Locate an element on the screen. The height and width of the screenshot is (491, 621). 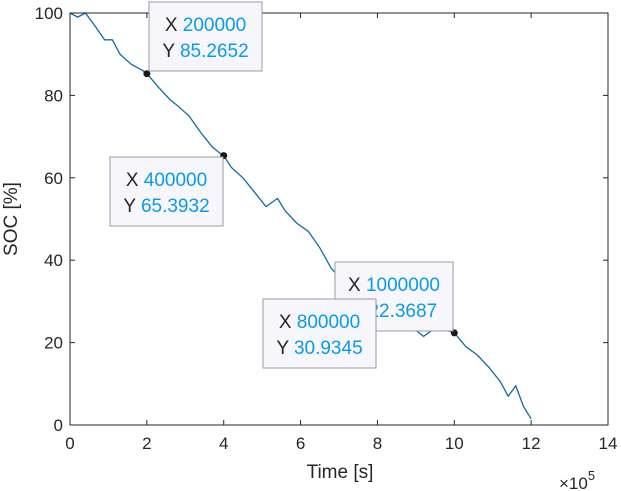
x-axis-exponent: ×10⁵ is located at coordinates (577, 479).